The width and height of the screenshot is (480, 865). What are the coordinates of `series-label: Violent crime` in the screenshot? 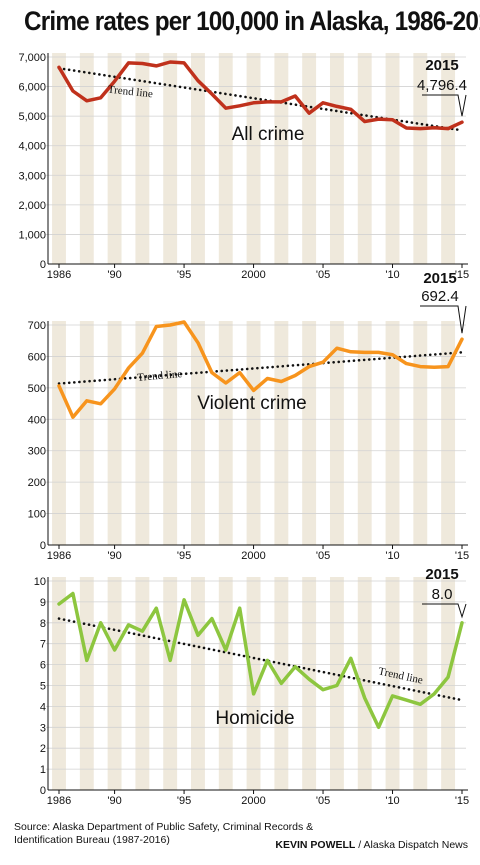 It's located at (251, 403).